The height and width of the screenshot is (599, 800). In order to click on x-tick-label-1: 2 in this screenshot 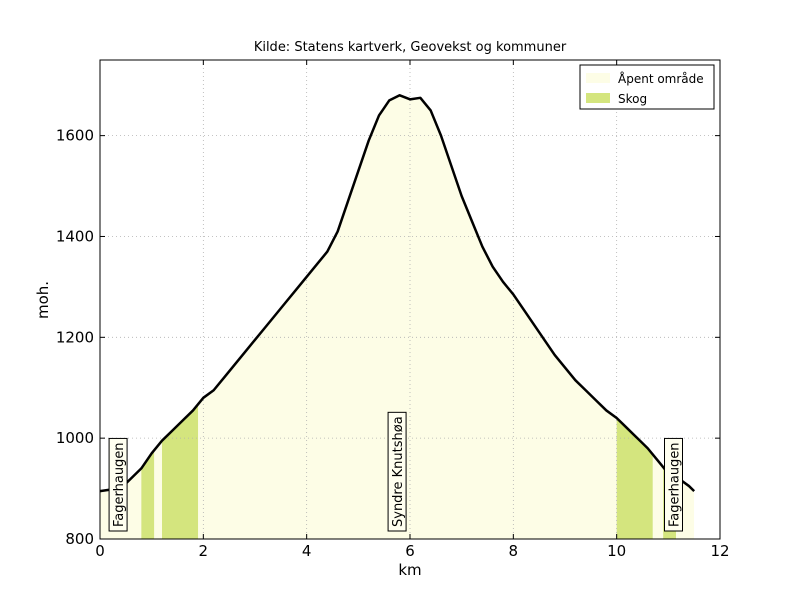, I will do `click(204, 551)`.